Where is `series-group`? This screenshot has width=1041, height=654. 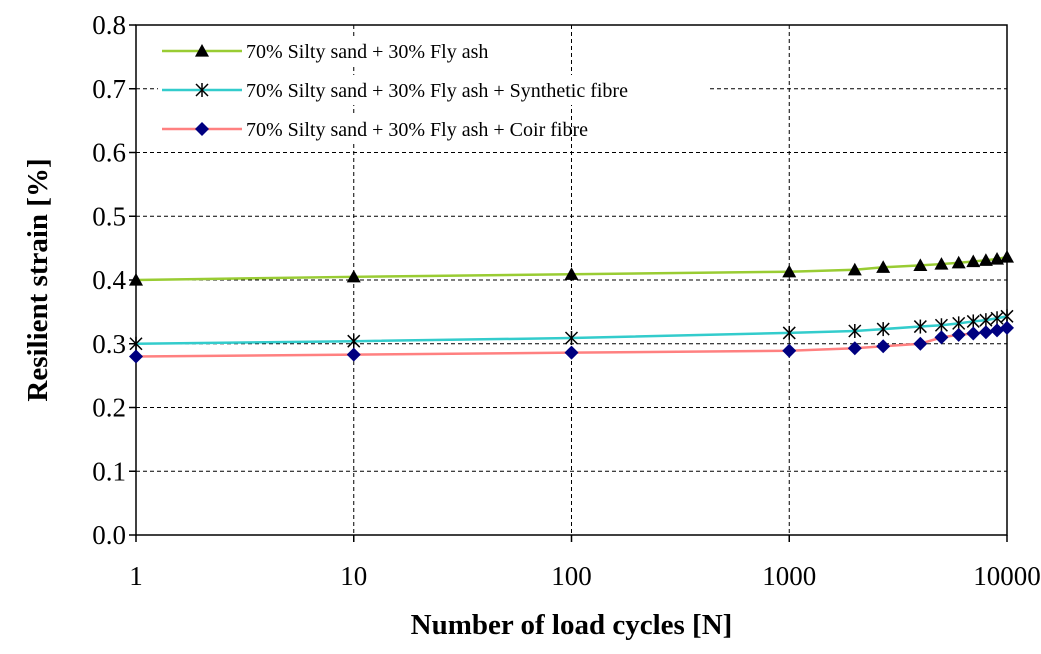 series-group is located at coordinates (571, 307).